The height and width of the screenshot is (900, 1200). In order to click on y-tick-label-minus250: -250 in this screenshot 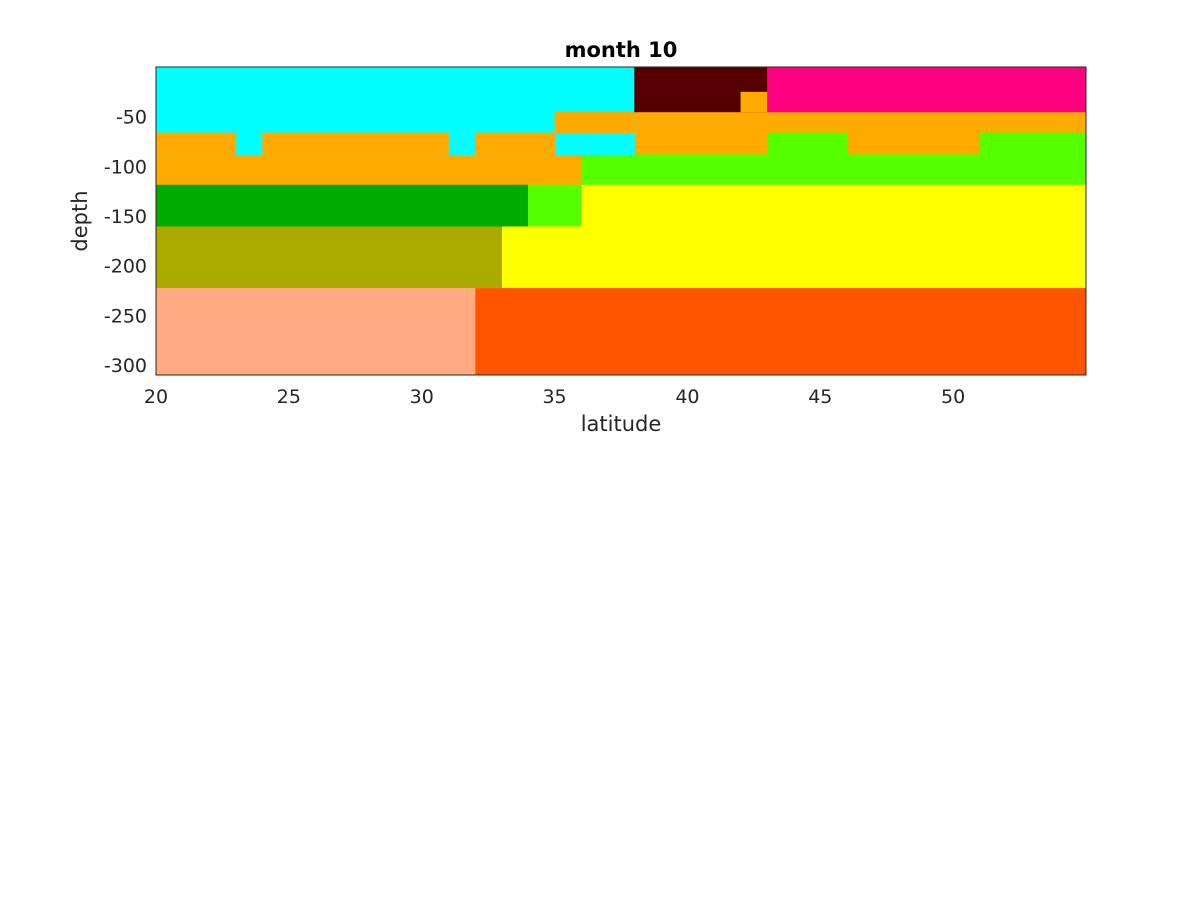, I will do `click(125, 316)`.